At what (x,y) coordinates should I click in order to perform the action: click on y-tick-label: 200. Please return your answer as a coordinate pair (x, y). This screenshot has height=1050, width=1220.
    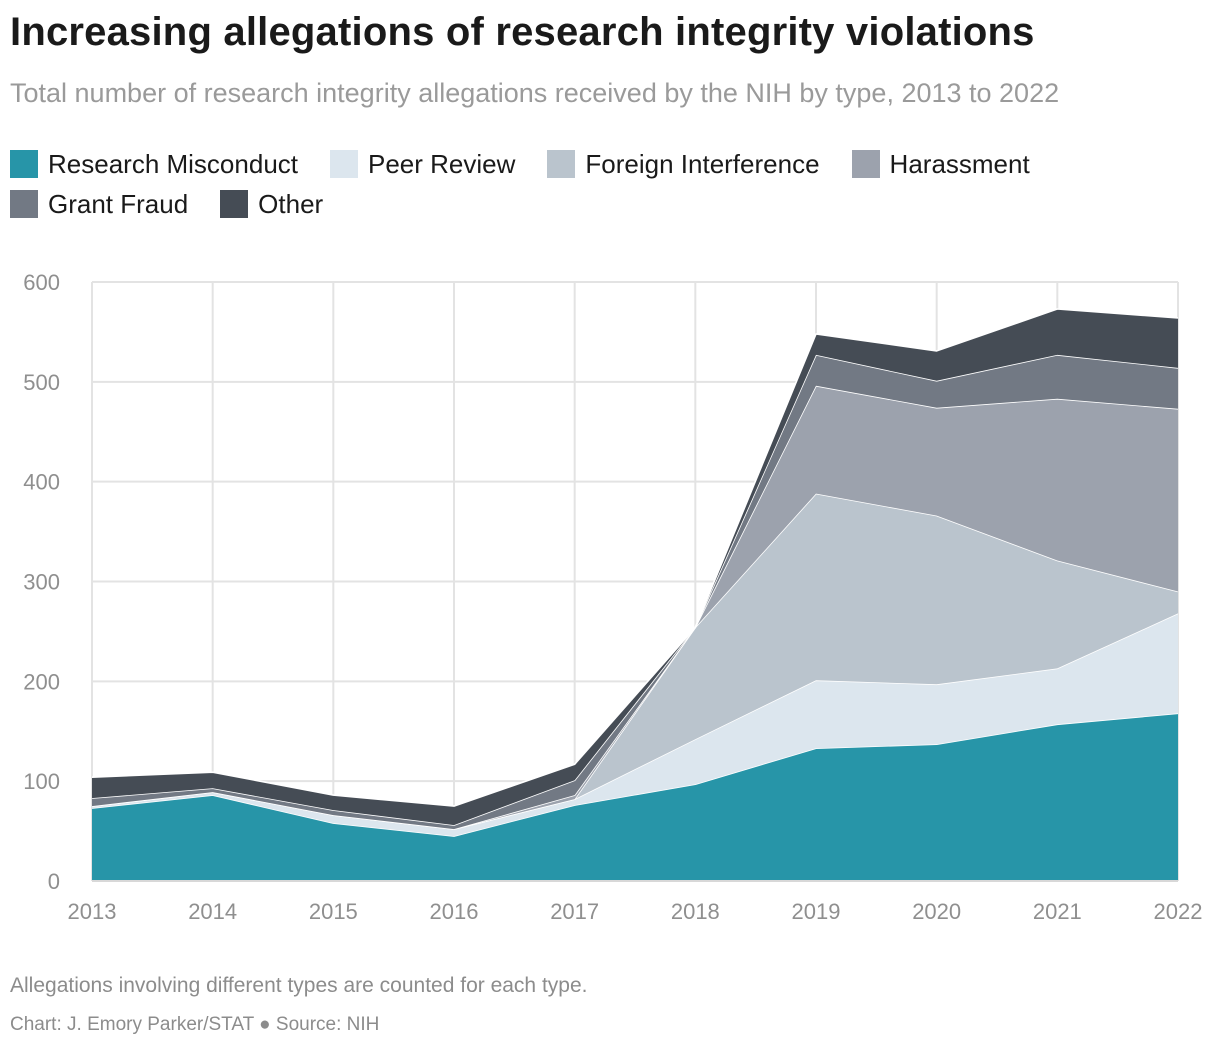
    Looking at the image, I should click on (41, 681).